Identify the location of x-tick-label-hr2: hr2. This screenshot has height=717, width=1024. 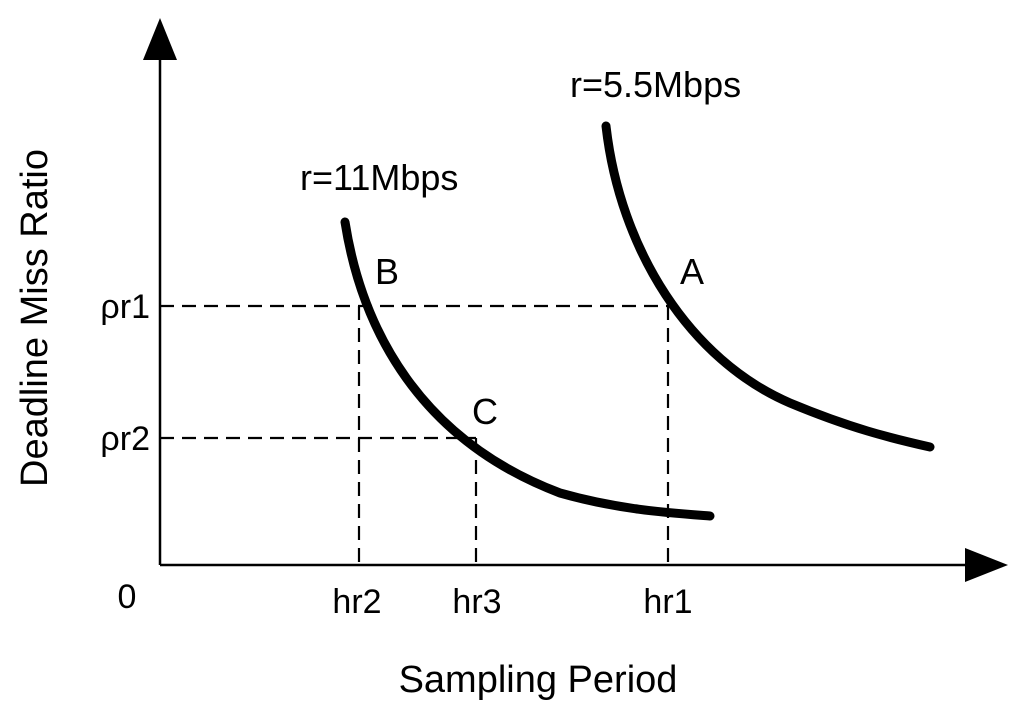
(356, 602).